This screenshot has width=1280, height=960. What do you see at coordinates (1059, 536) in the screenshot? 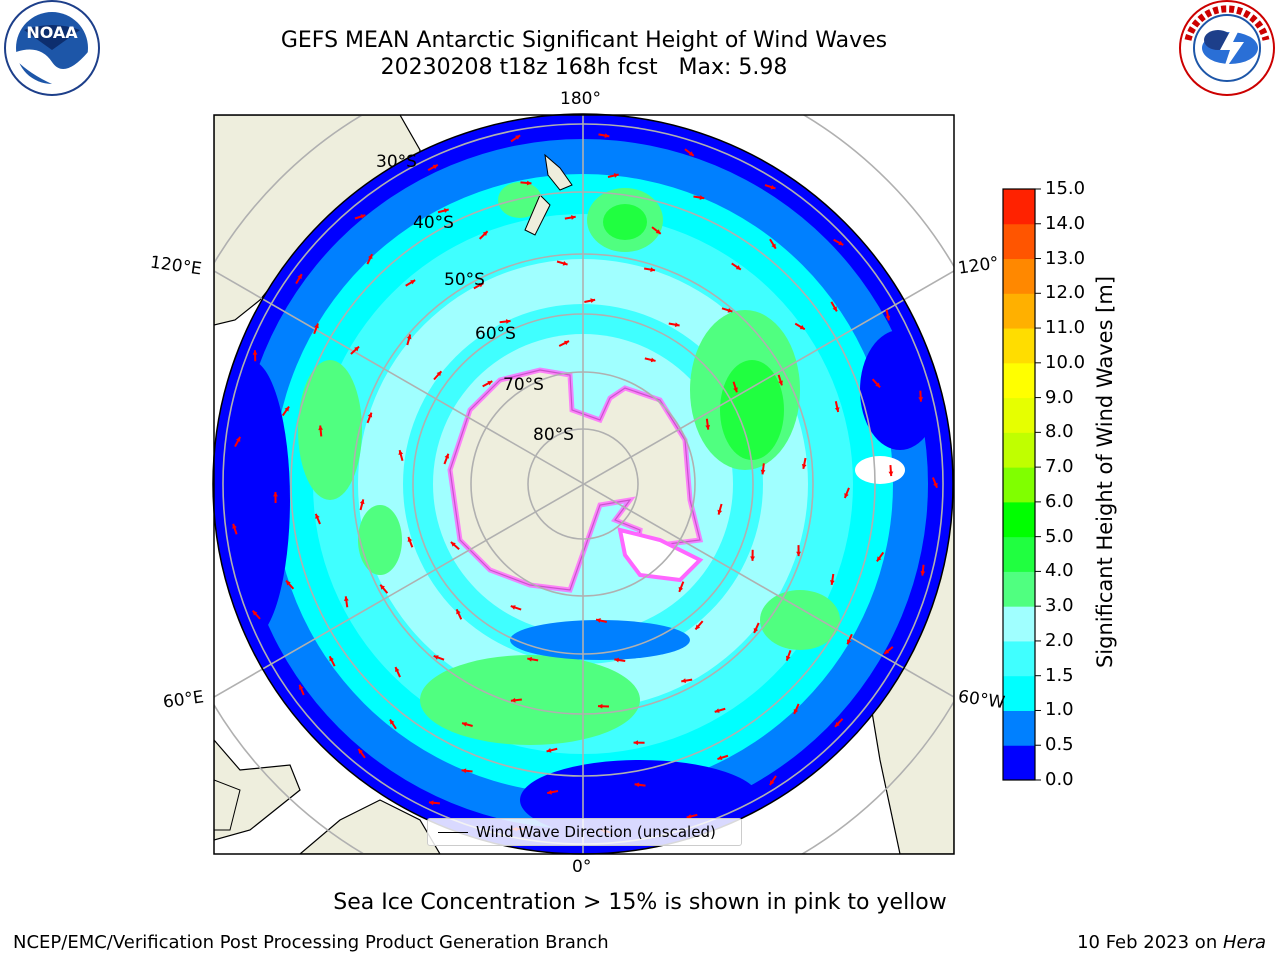
I see `colorbar-tick-label: 5.0` at bounding box center [1059, 536].